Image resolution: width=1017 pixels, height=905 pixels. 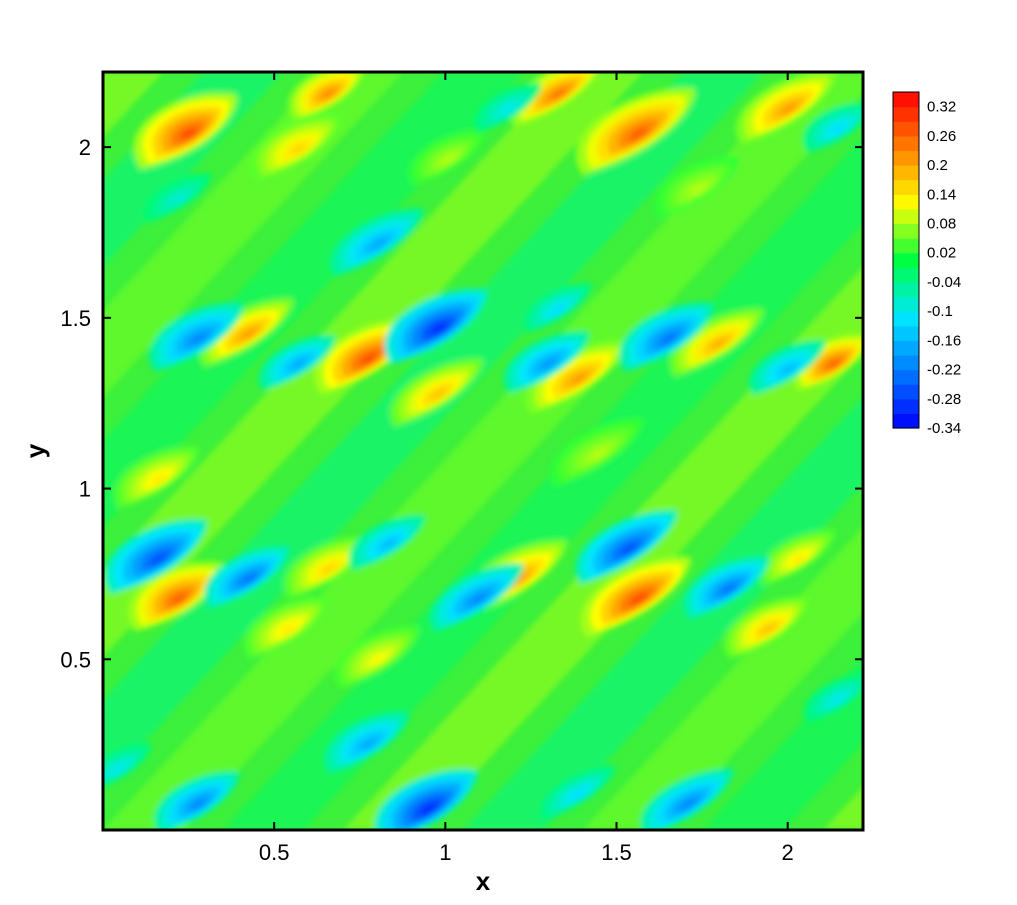 I want to click on y-tick-label: 2, so click(x=85, y=147).